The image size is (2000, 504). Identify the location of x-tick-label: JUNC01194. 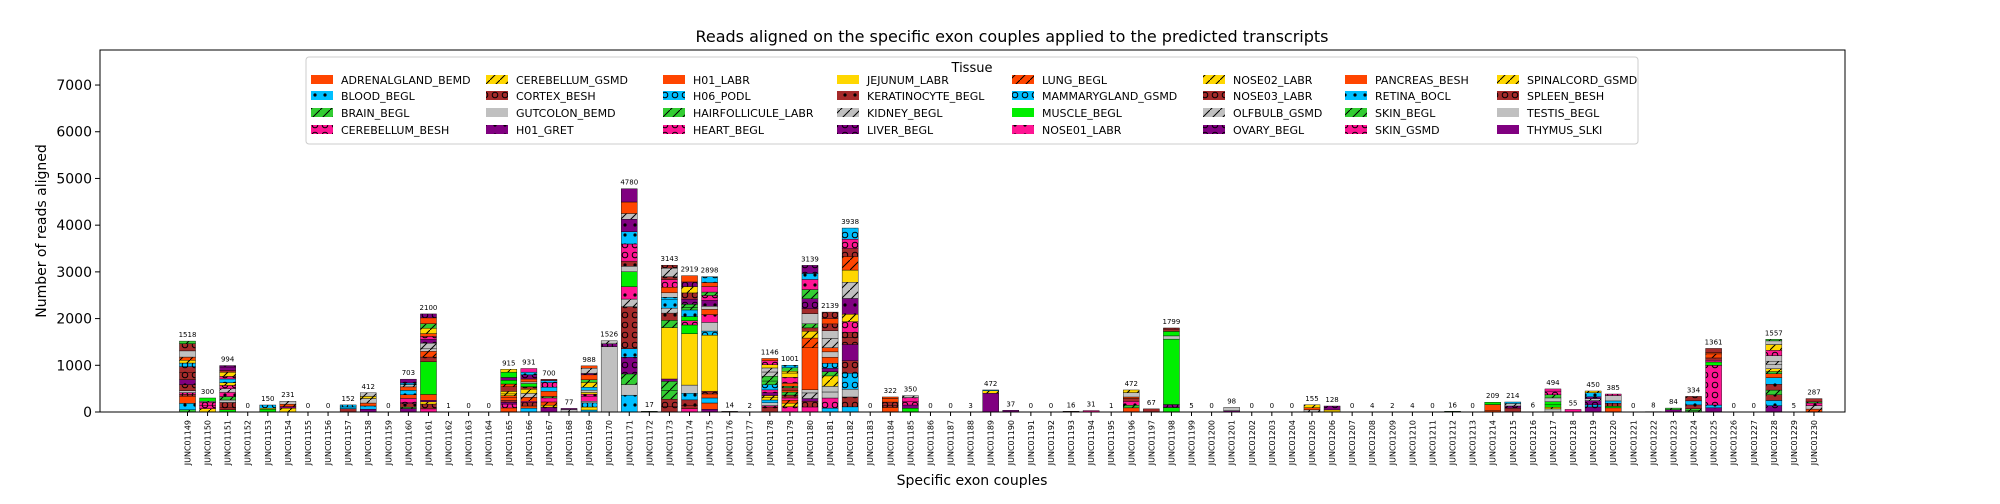
(1091, 443).